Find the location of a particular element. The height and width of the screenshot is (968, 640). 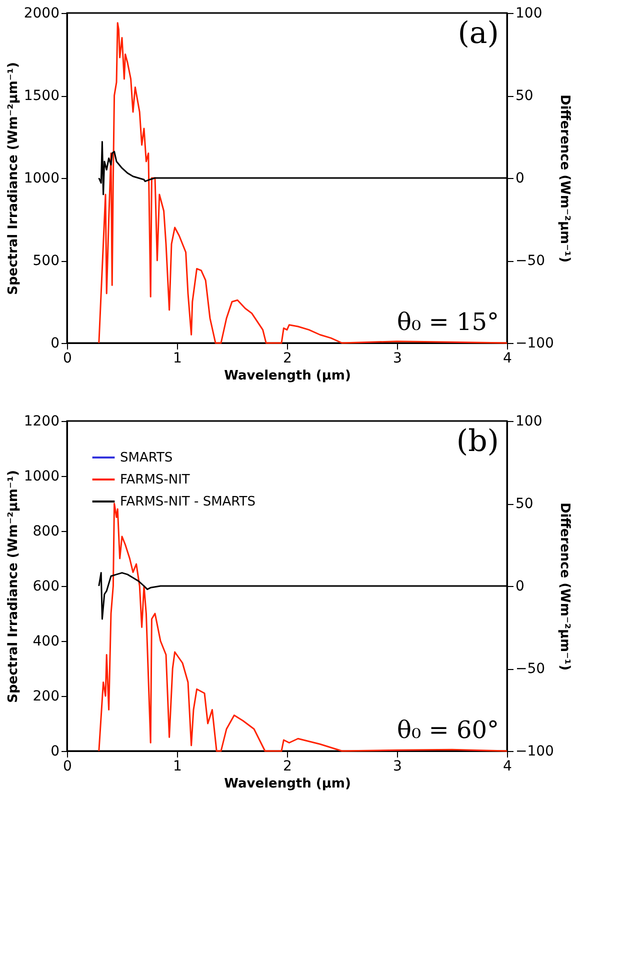

y-tick-label: 200 is located at coordinates (46, 696).